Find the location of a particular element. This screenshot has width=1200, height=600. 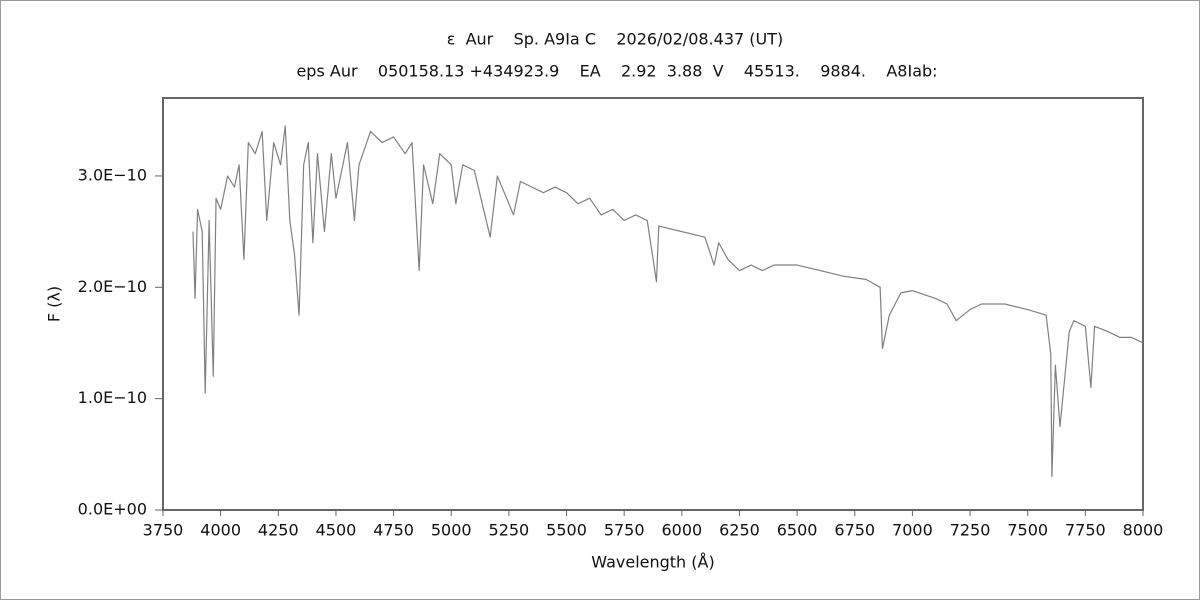

y-tick-label: 3.0E−10 is located at coordinates (112, 174).